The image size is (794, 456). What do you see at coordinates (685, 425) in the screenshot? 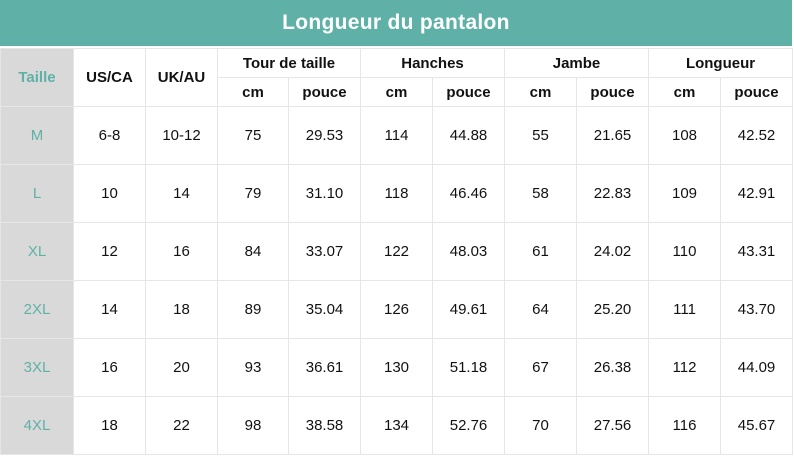
I see `table-cell: 116` at bounding box center [685, 425].